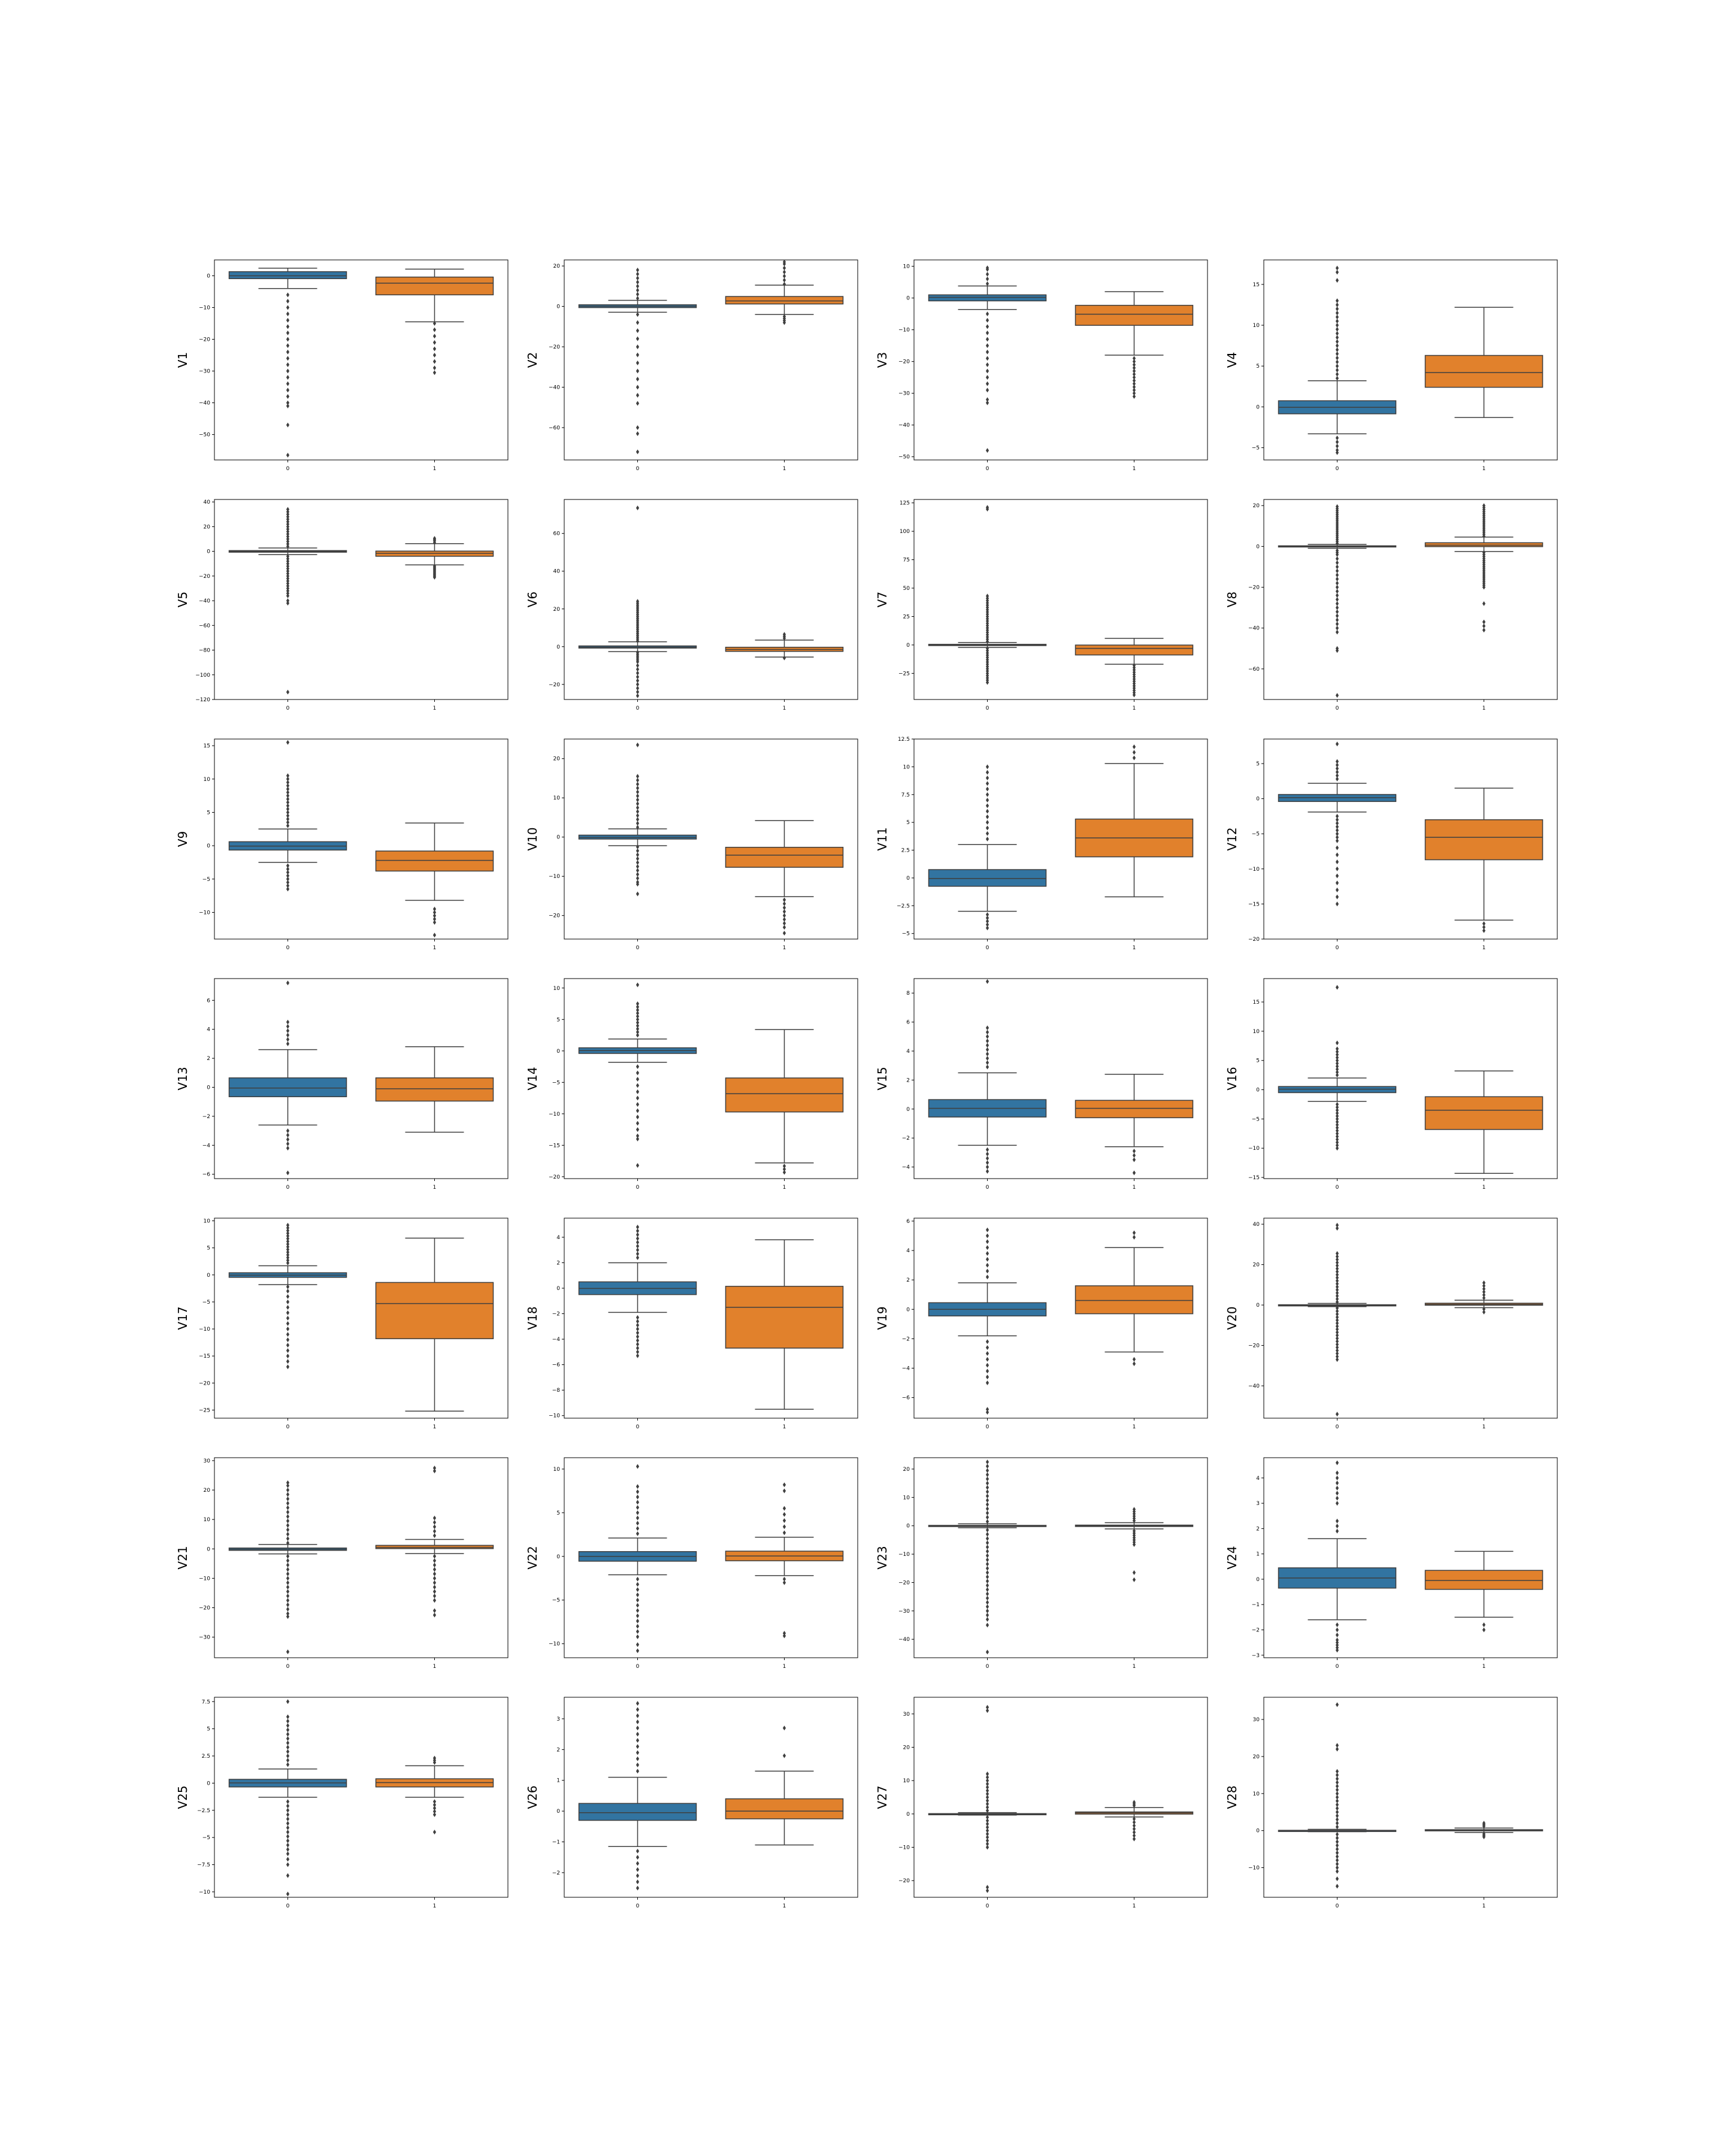 The width and height of the screenshot is (1725, 2156). Describe the element at coordinates (1256, 1119) in the screenshot. I see `y-tick-label: −5` at that location.